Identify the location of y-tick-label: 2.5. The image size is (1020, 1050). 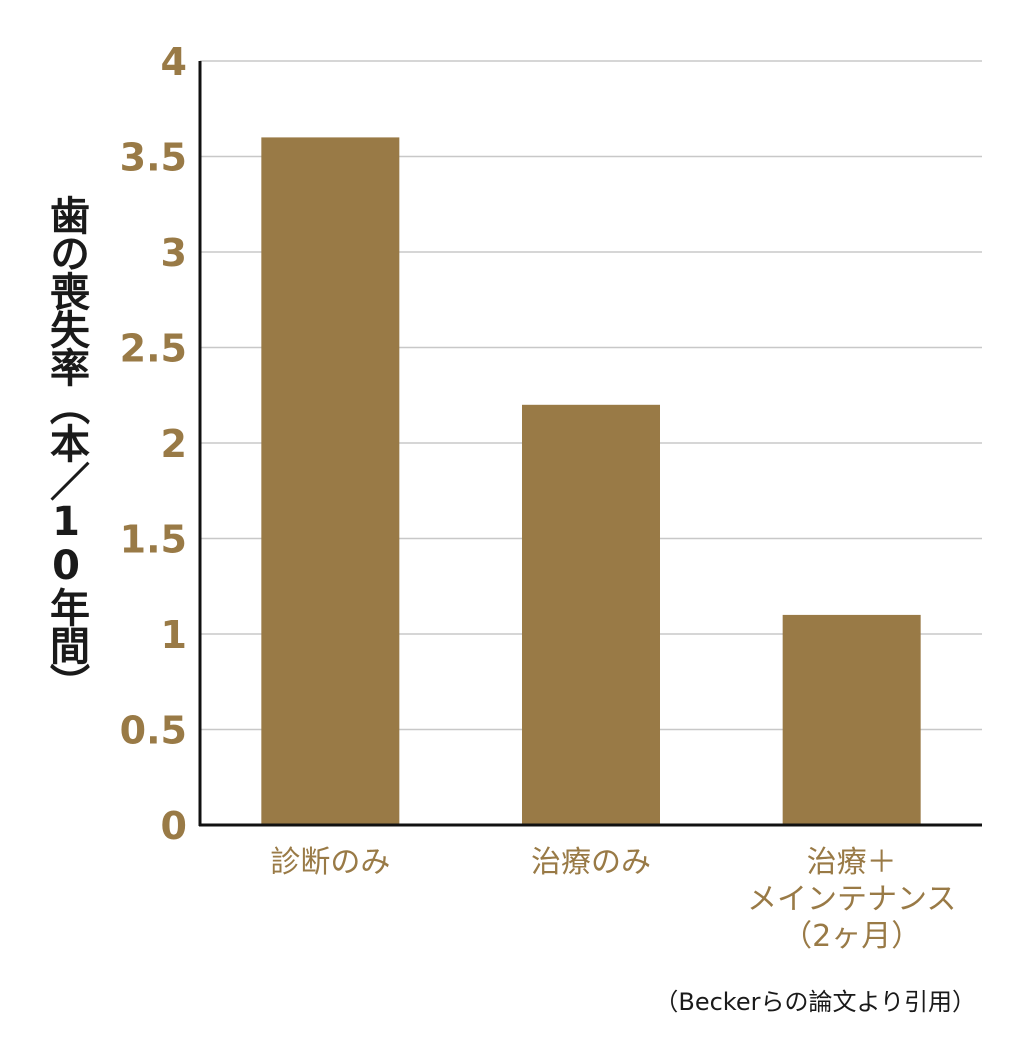
(153, 349).